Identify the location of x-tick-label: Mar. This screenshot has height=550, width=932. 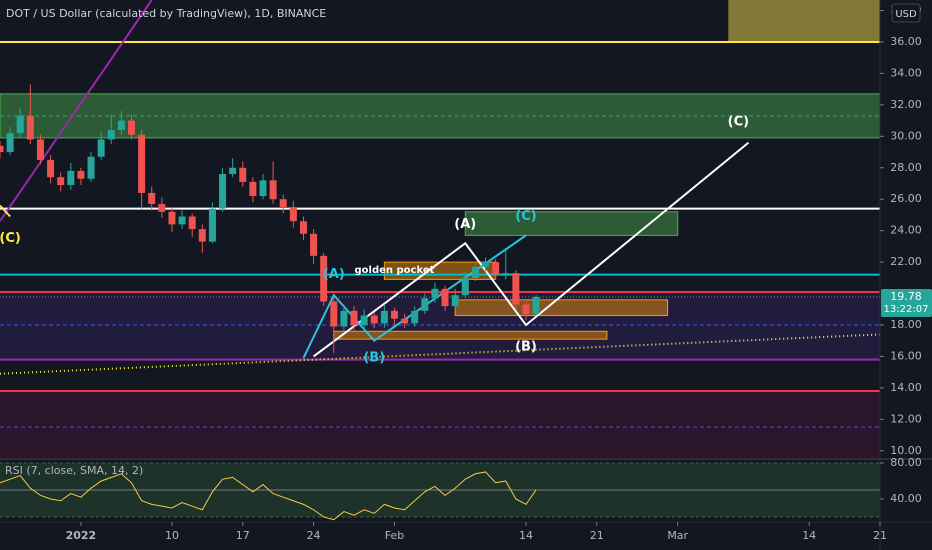
(677, 535).